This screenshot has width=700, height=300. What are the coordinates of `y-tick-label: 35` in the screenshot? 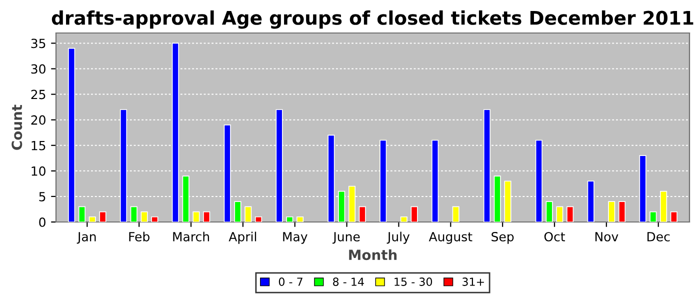 It's located at (38, 43).